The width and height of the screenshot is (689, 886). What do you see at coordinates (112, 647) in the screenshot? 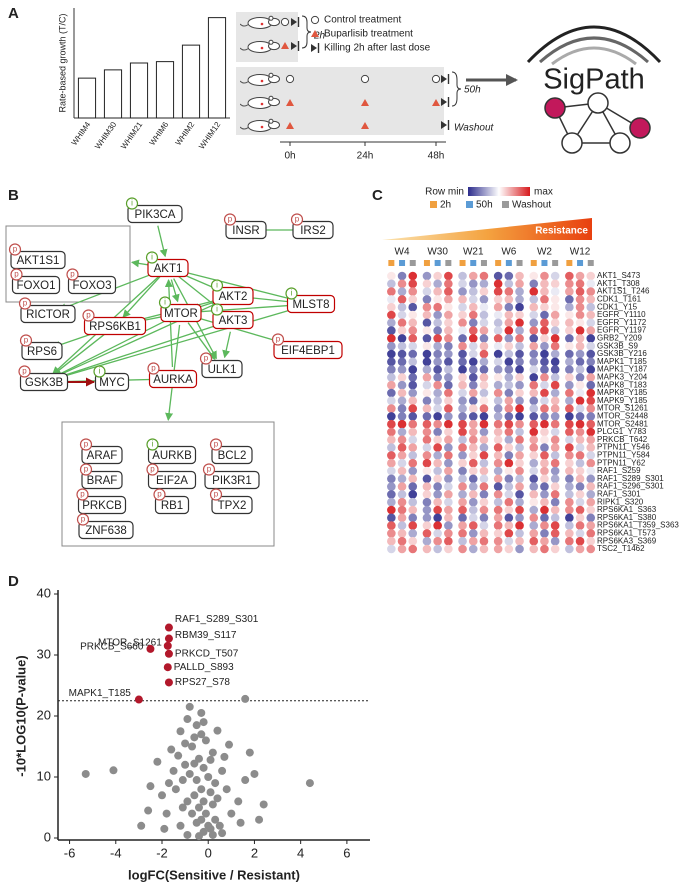
I see `point-label: PRKCB_S660` at bounding box center [112, 647].